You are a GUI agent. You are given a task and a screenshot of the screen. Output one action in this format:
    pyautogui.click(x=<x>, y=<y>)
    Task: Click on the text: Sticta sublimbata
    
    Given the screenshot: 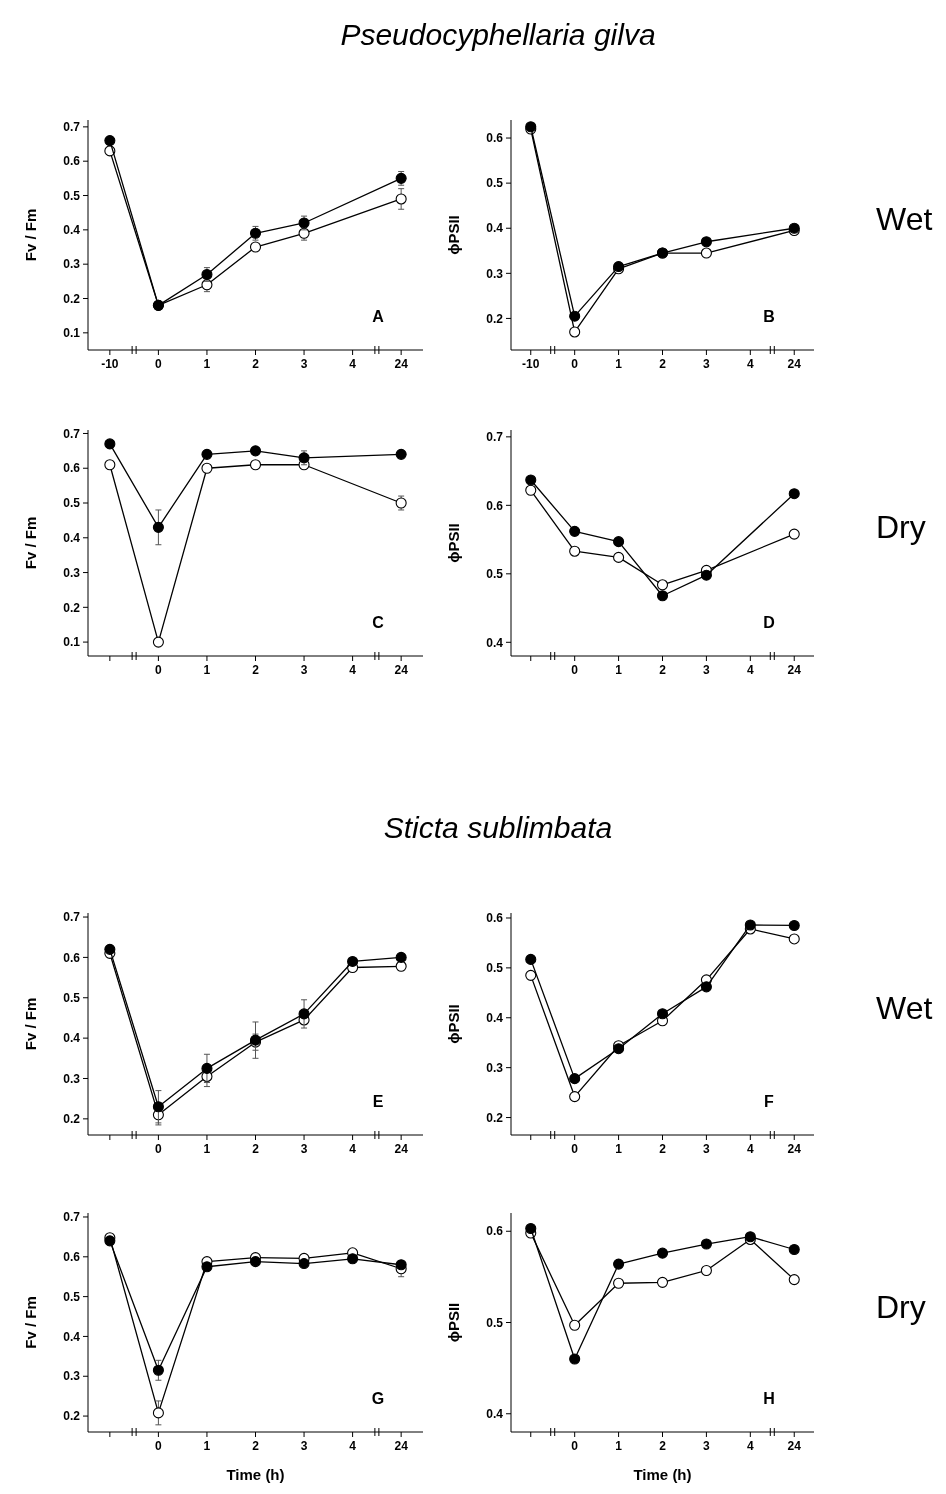 What is the action you would take?
    pyautogui.click(x=498, y=827)
    